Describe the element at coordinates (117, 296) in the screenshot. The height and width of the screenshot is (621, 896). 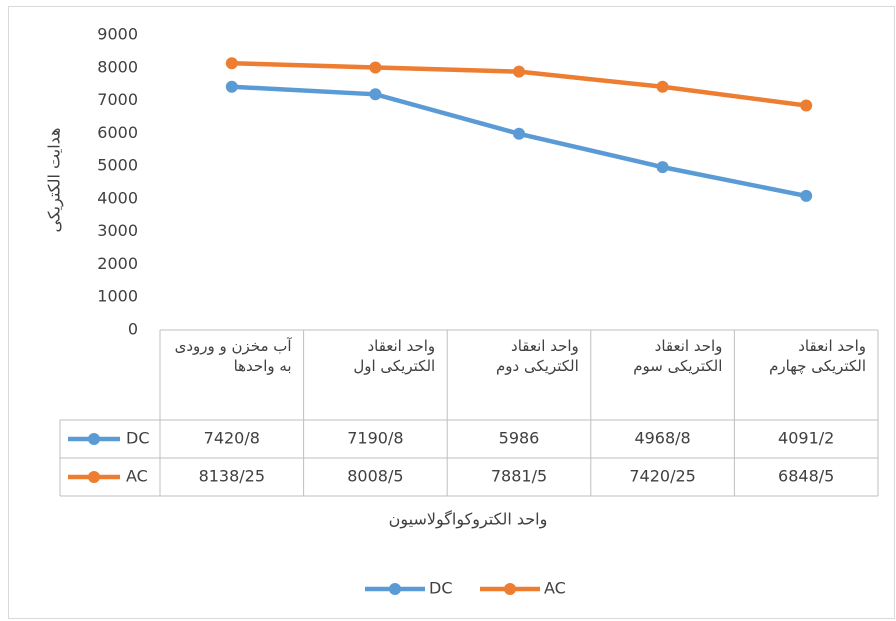
I see `y-tick-label: 1000` at that location.